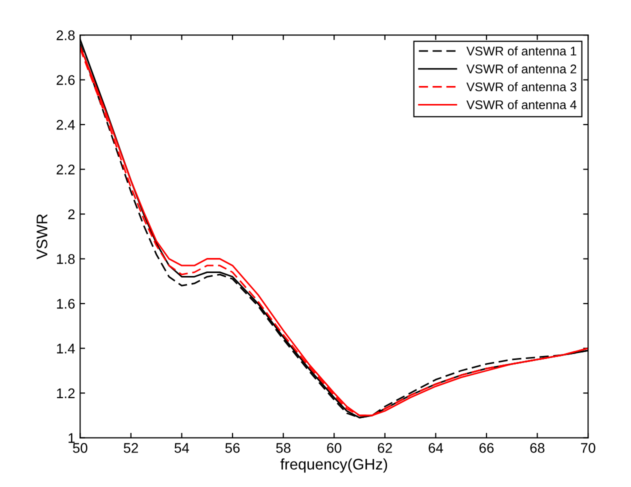 This screenshot has height=487, width=631. What do you see at coordinates (537, 448) in the screenshot?
I see `x-tick-label: 68` at bounding box center [537, 448].